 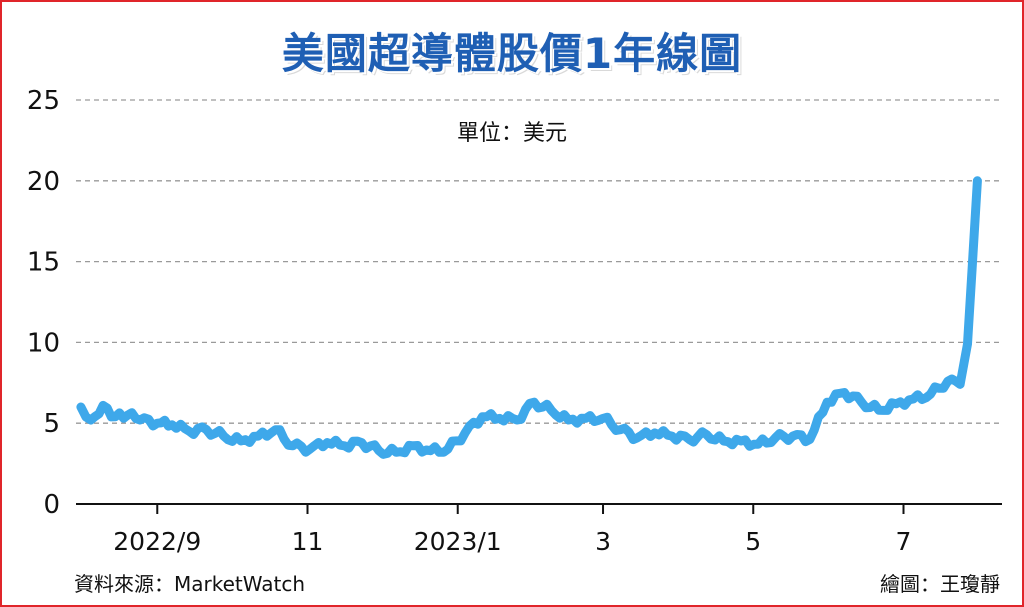 I want to click on x-tick-label: 2023/1, so click(x=458, y=541).